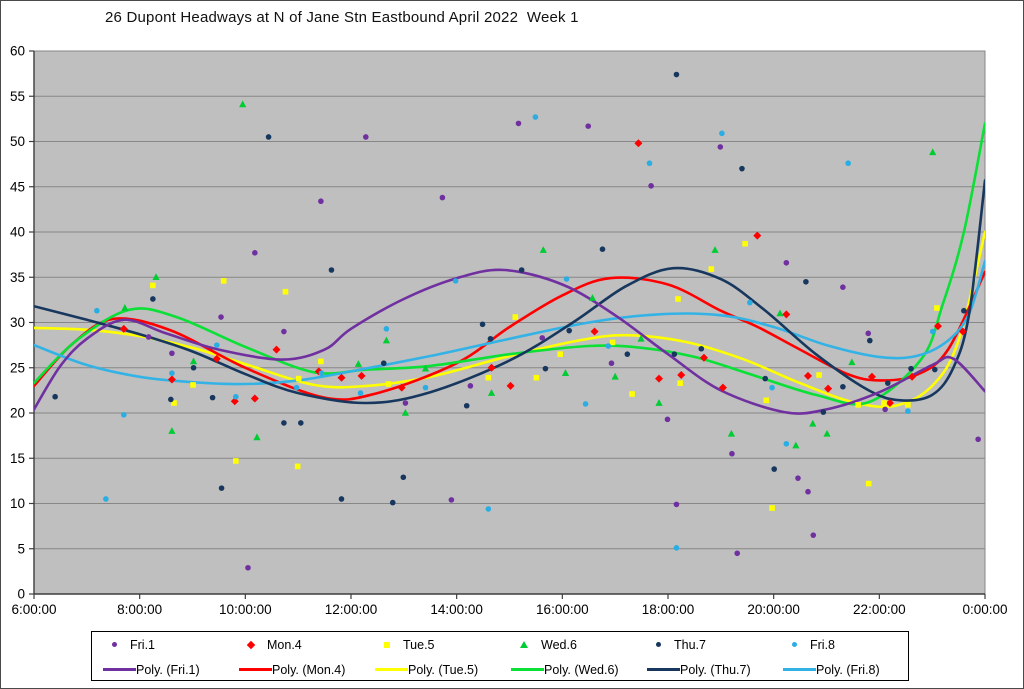 This screenshot has height=689, width=1024. I want to click on legend-item-tue-5: Tue.5, so click(432, 644).